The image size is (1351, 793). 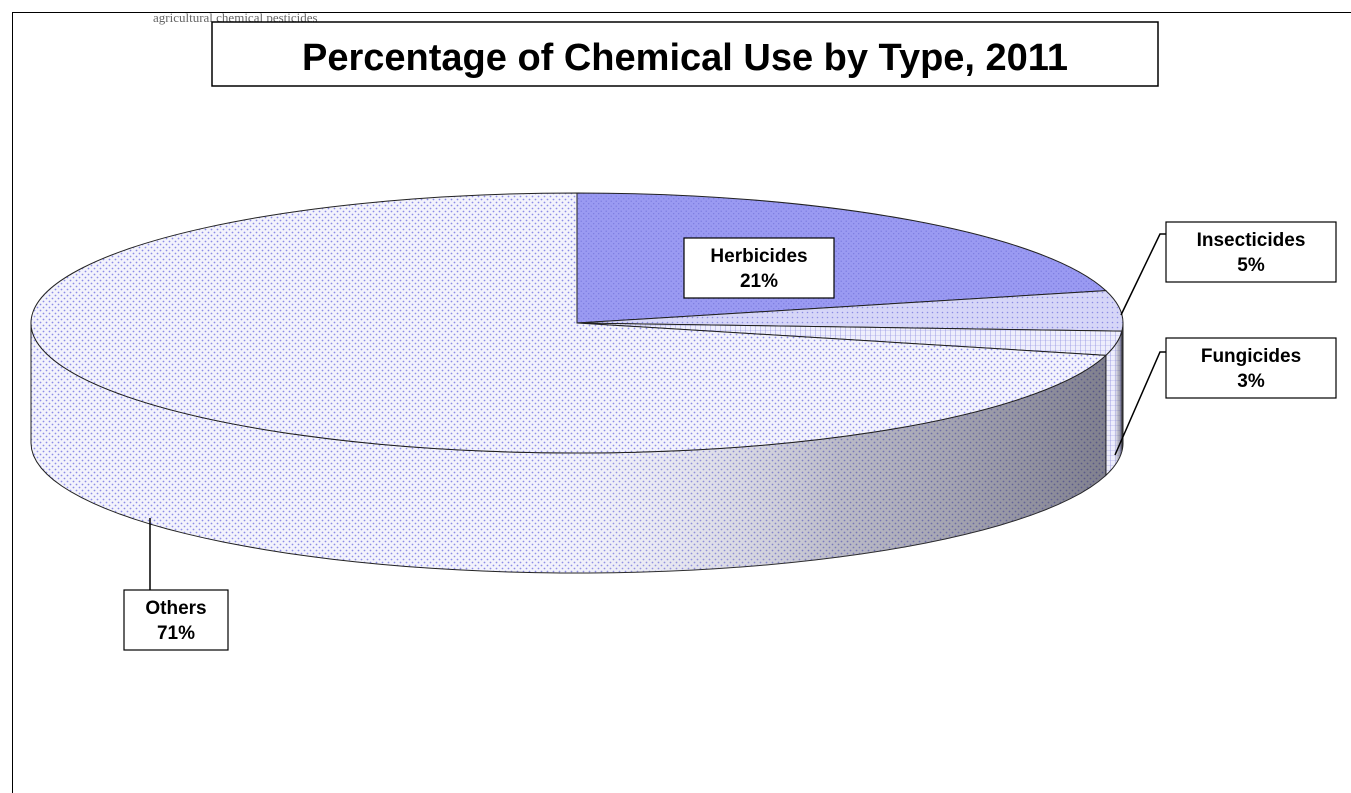 What do you see at coordinates (175, 608) in the screenshot?
I see `data-label-name-others: Others` at bounding box center [175, 608].